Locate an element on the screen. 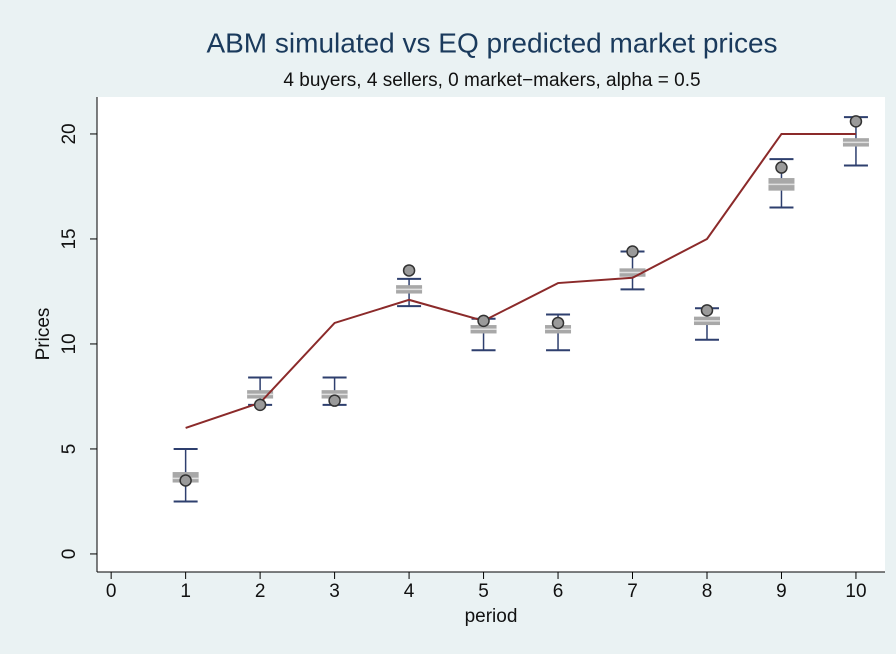  x-tick-label: 3 is located at coordinates (334, 591).